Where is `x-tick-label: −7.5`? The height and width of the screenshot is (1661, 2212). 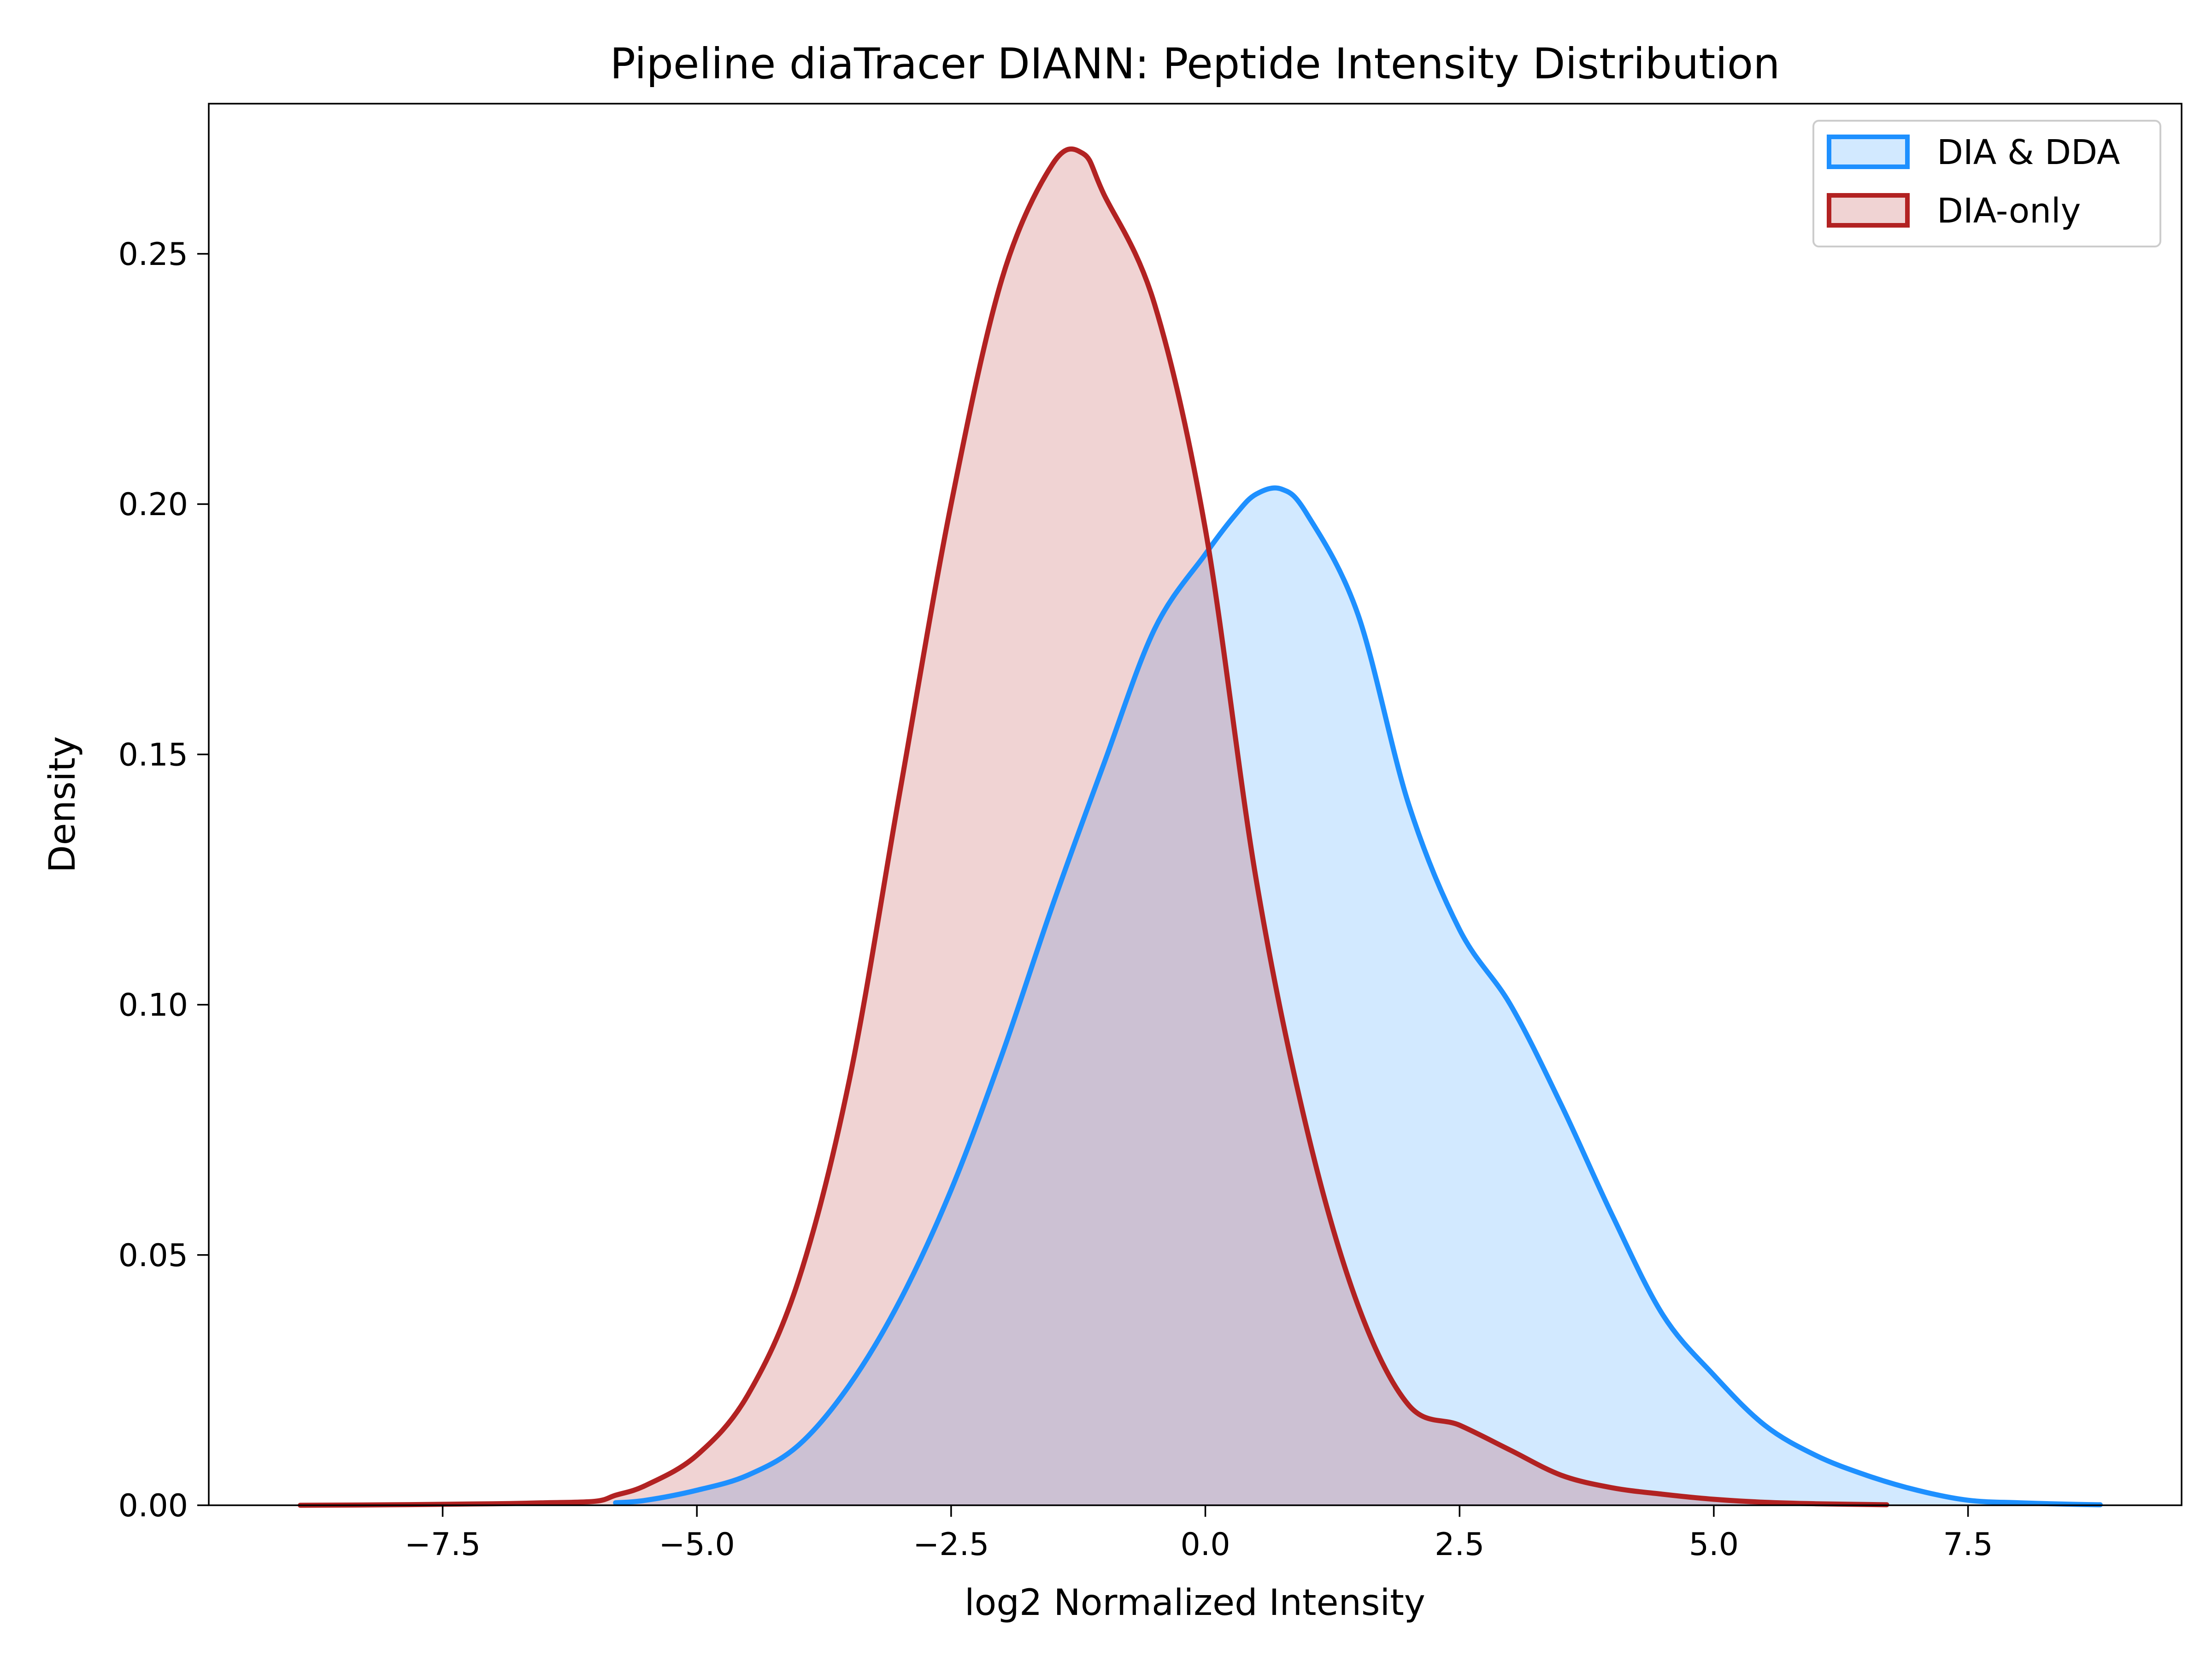
x-tick-label: −7.5 is located at coordinates (443, 1544).